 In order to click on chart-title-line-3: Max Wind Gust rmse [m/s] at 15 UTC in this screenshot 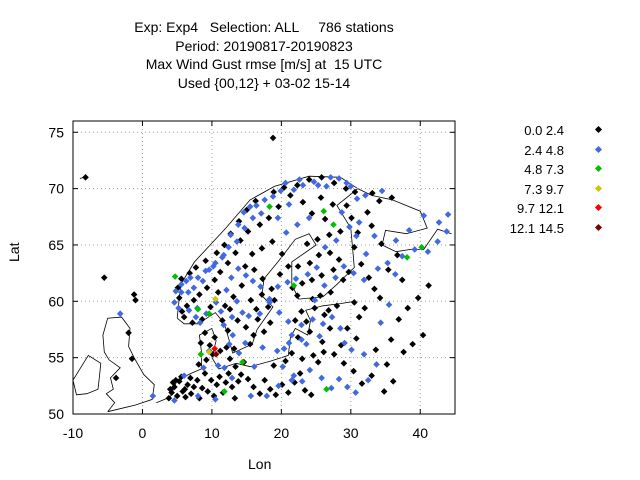, I will do `click(264, 64)`.